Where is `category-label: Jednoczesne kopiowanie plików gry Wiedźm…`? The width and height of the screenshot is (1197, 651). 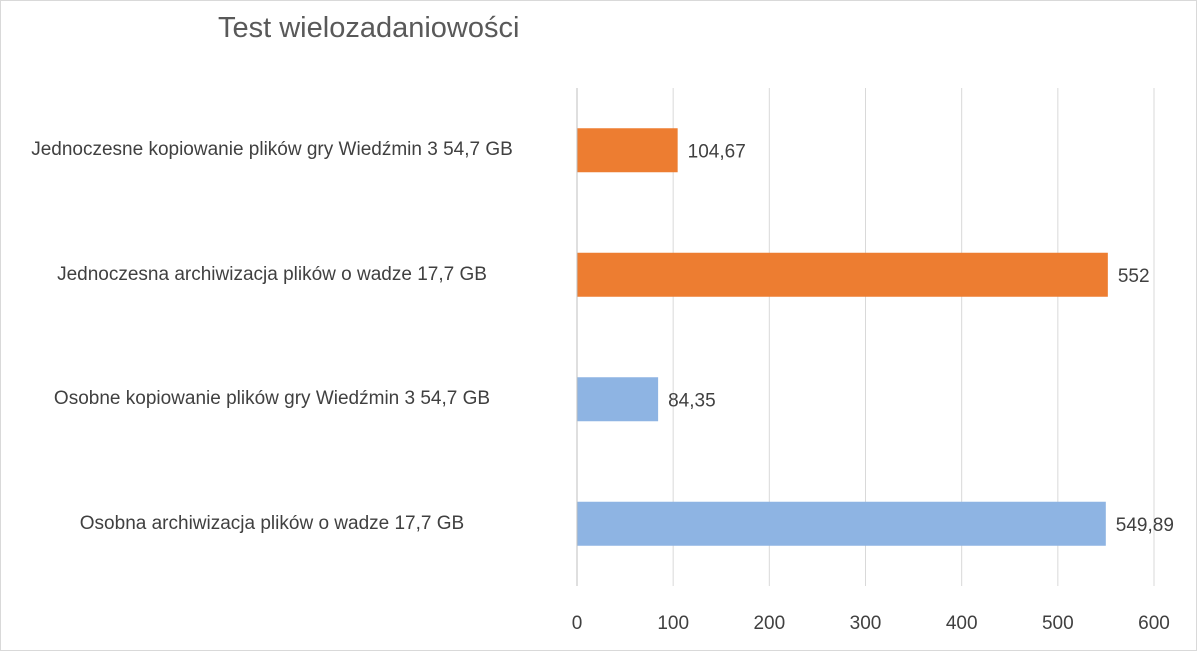 category-label: Jednoczesne kopiowanie plików gry Wiedźm… is located at coordinates (272, 150).